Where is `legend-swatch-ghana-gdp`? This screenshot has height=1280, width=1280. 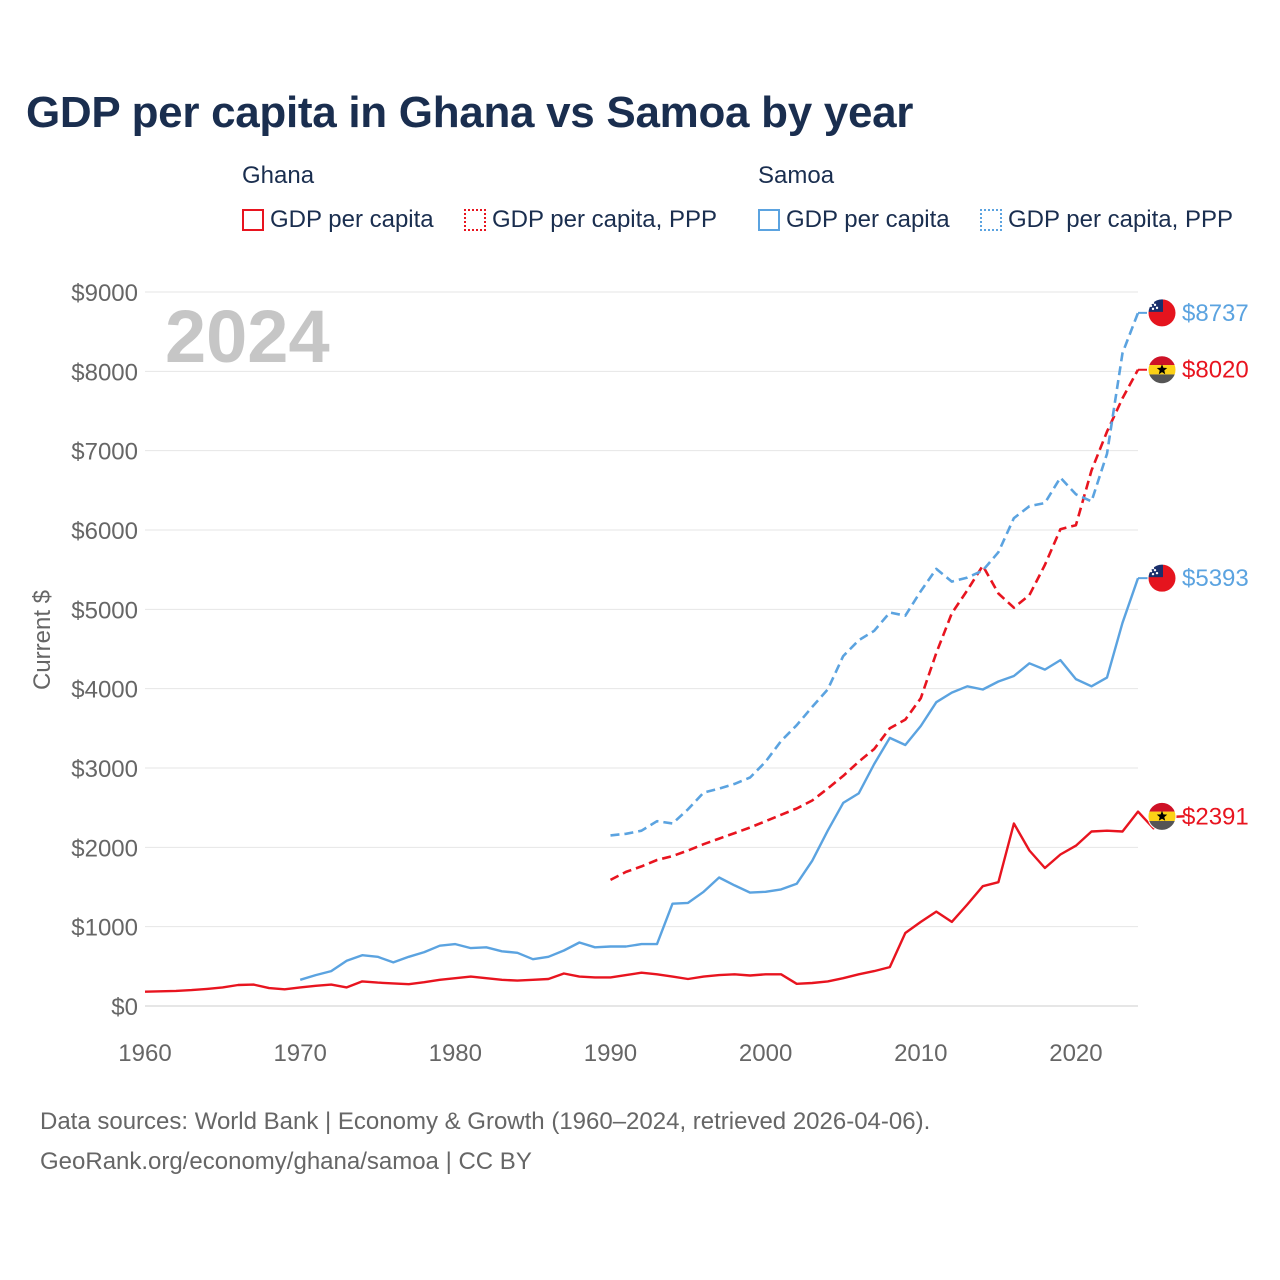
legend-swatch-ghana-gdp is located at coordinates (253, 220).